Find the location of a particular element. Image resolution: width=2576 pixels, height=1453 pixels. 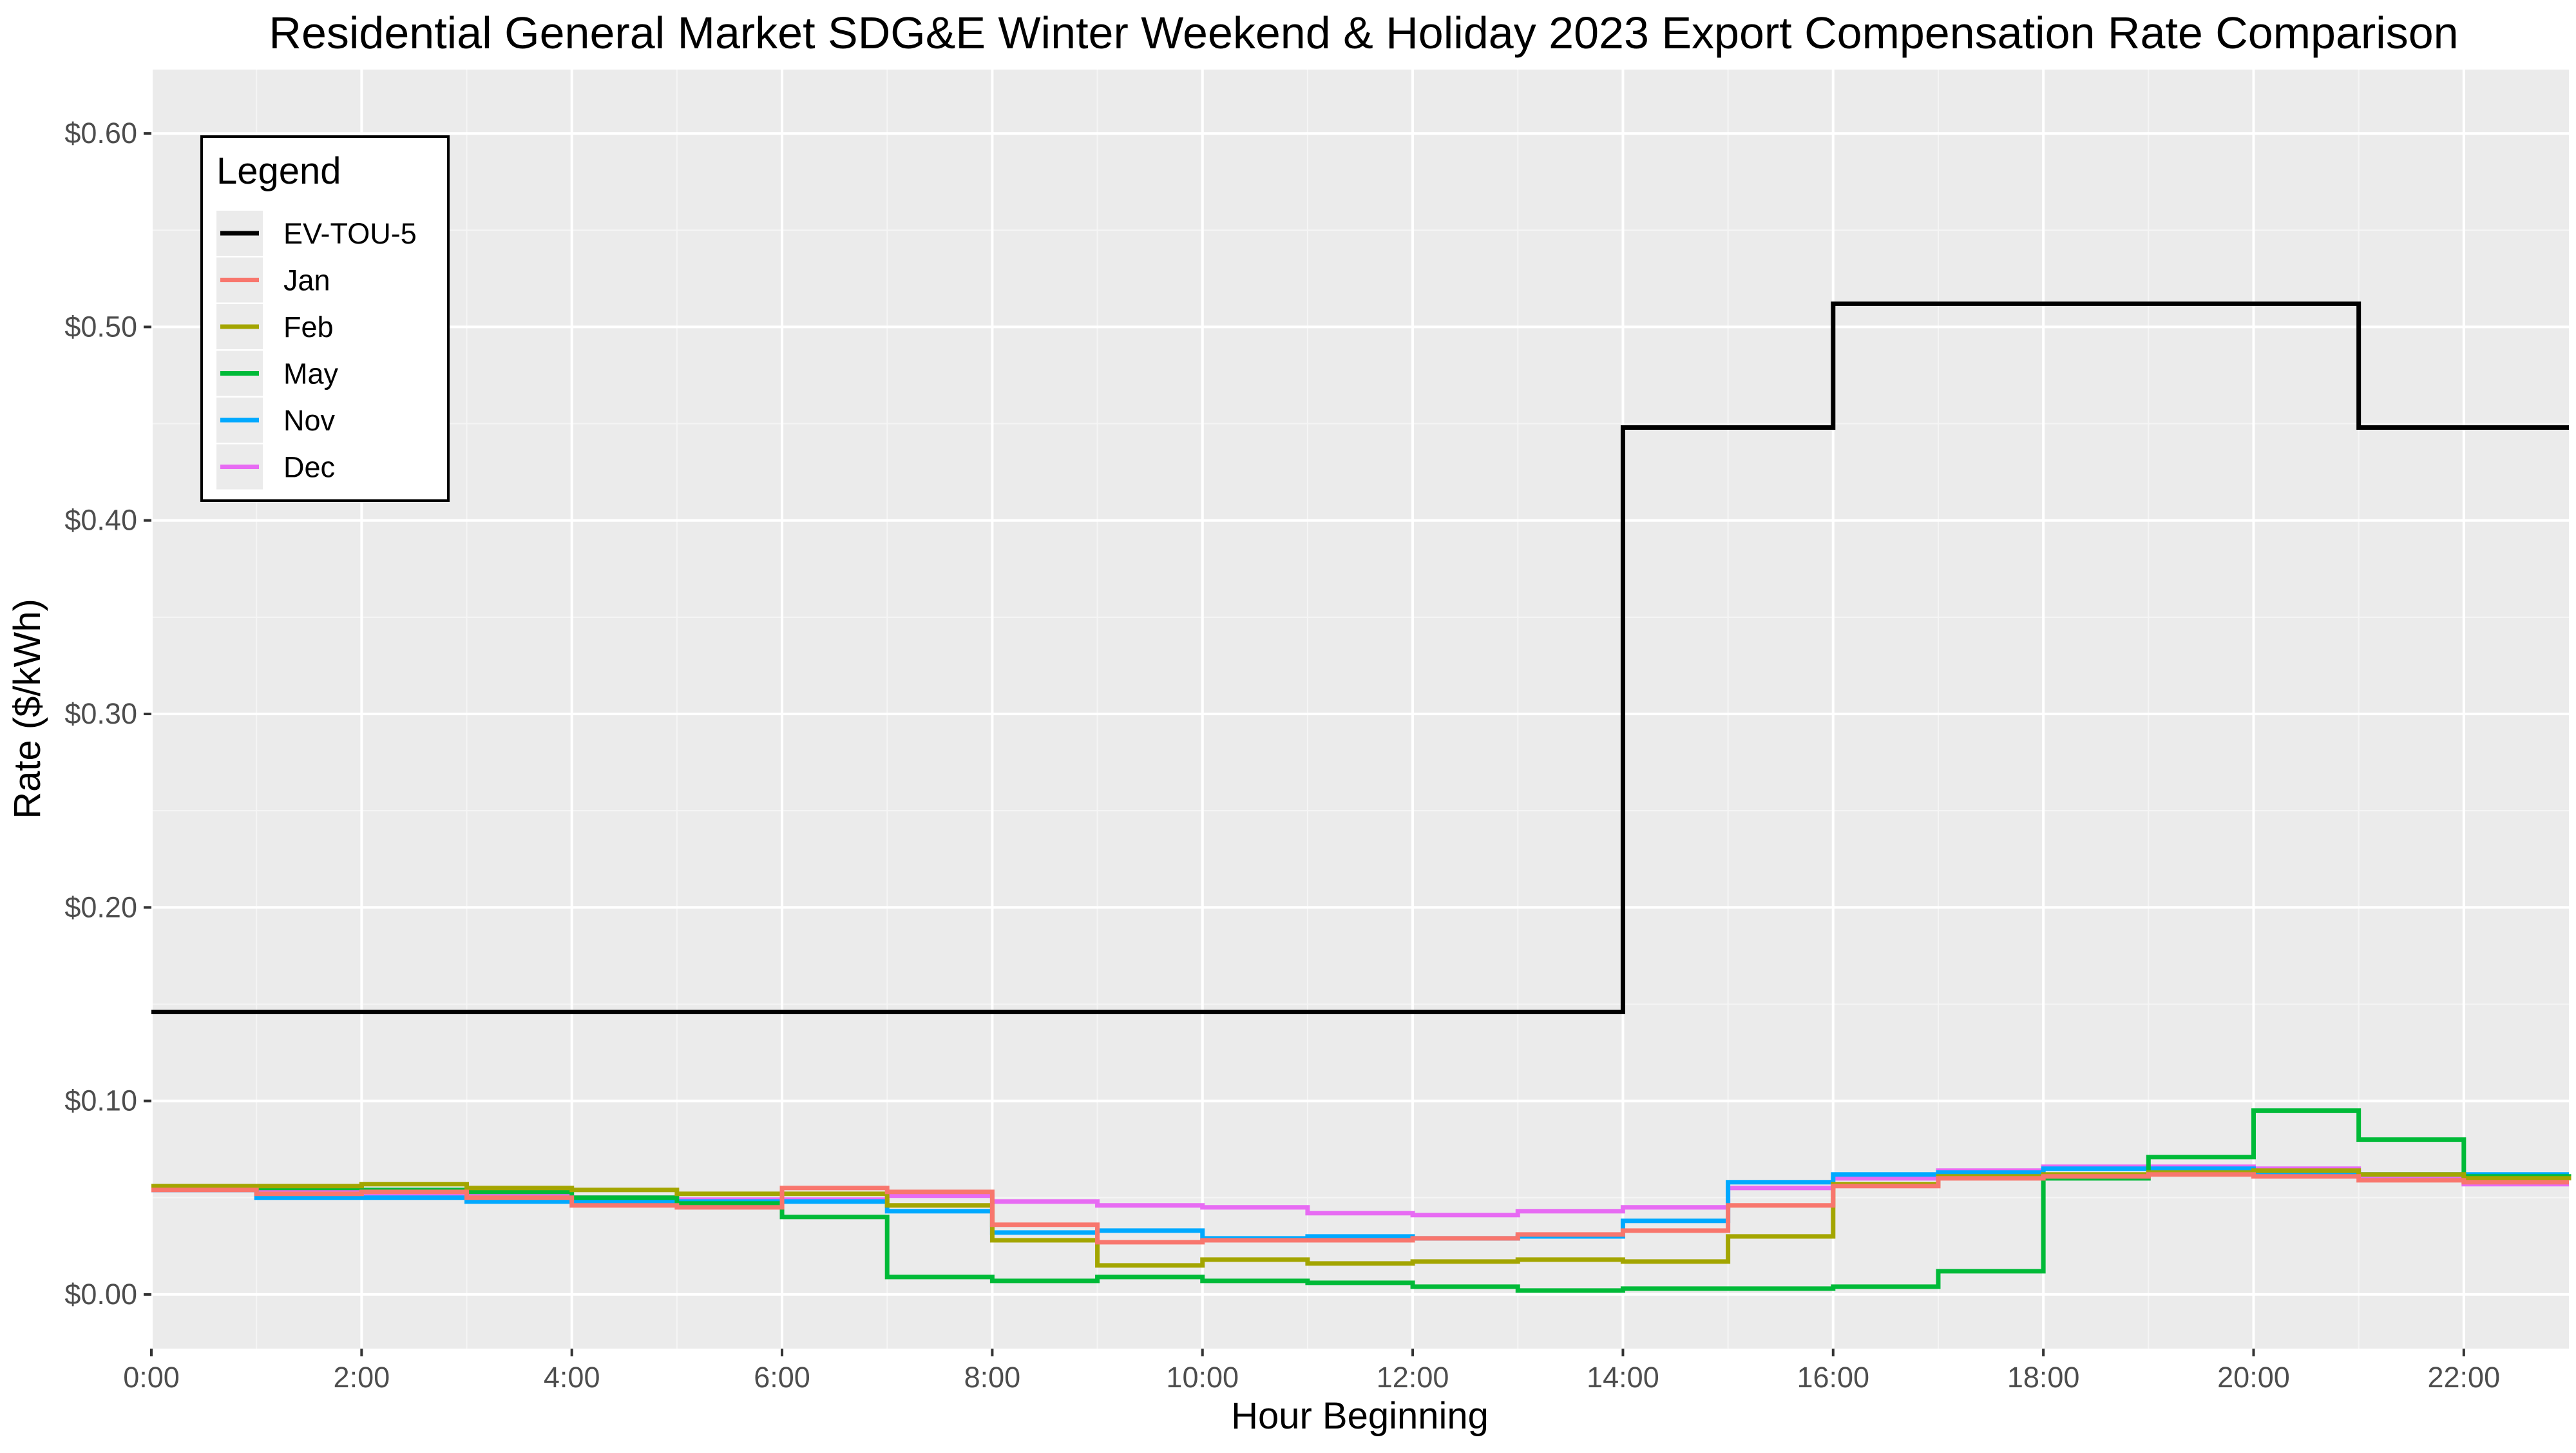

legend-label: Jan is located at coordinates (306, 280).